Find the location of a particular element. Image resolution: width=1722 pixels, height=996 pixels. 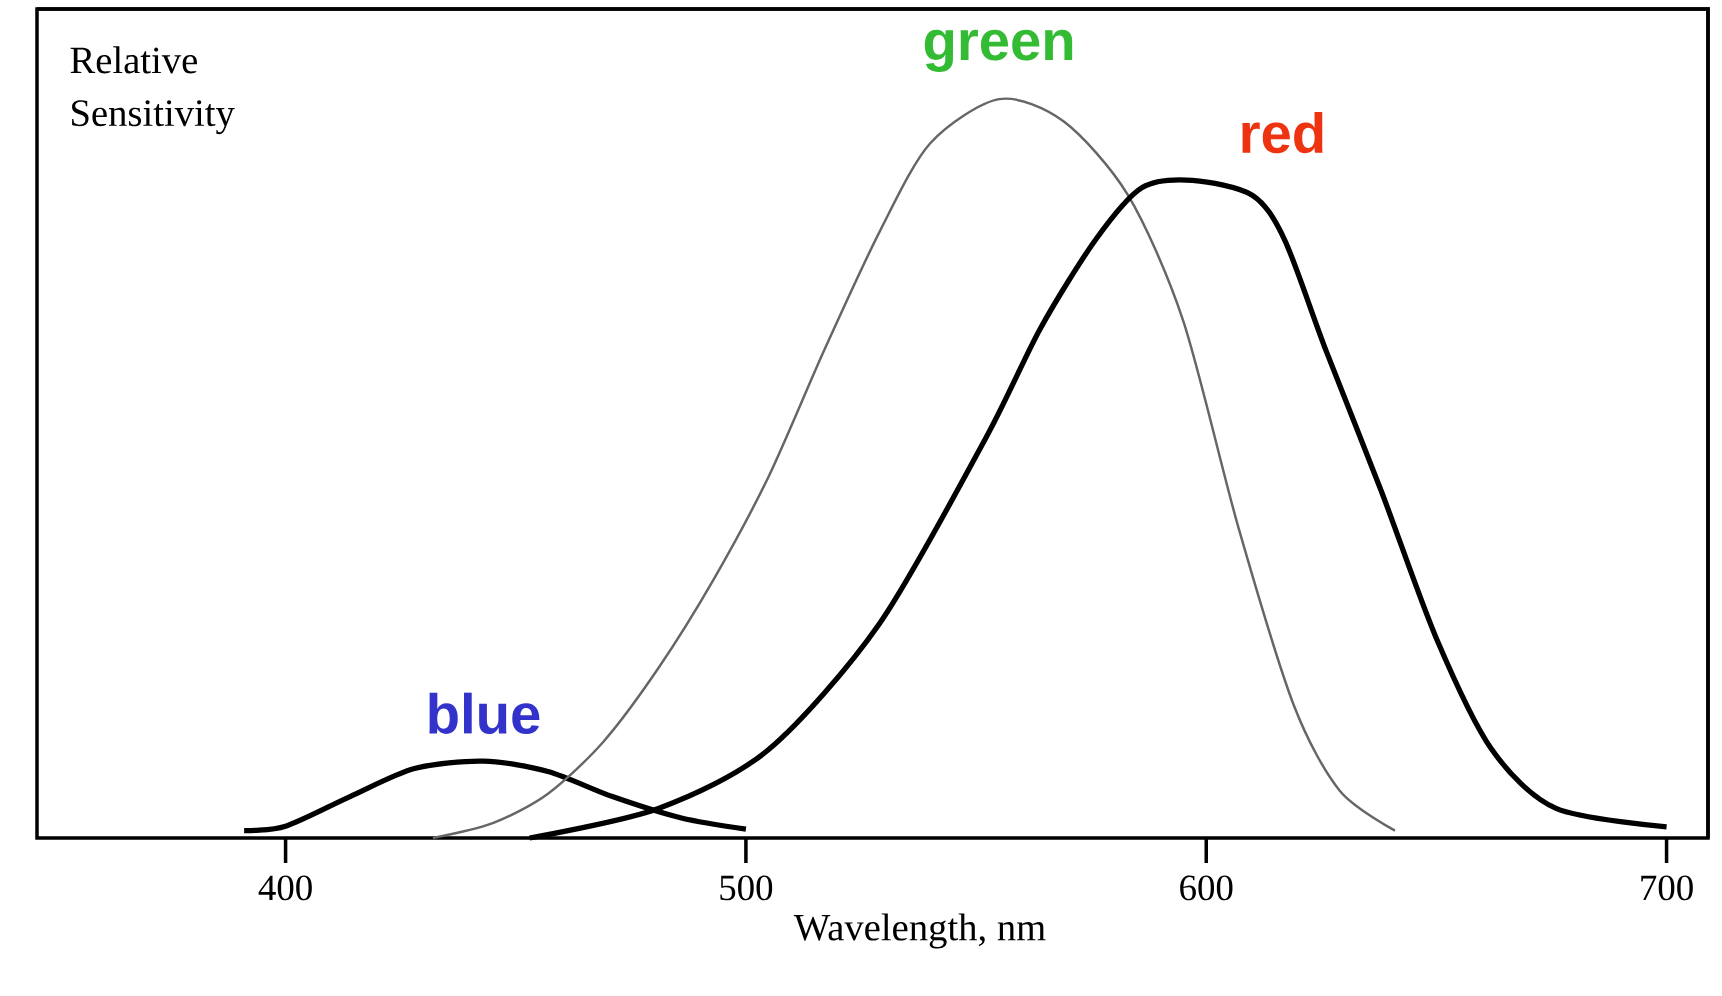

x-tick-label: 600 is located at coordinates (1206, 888).